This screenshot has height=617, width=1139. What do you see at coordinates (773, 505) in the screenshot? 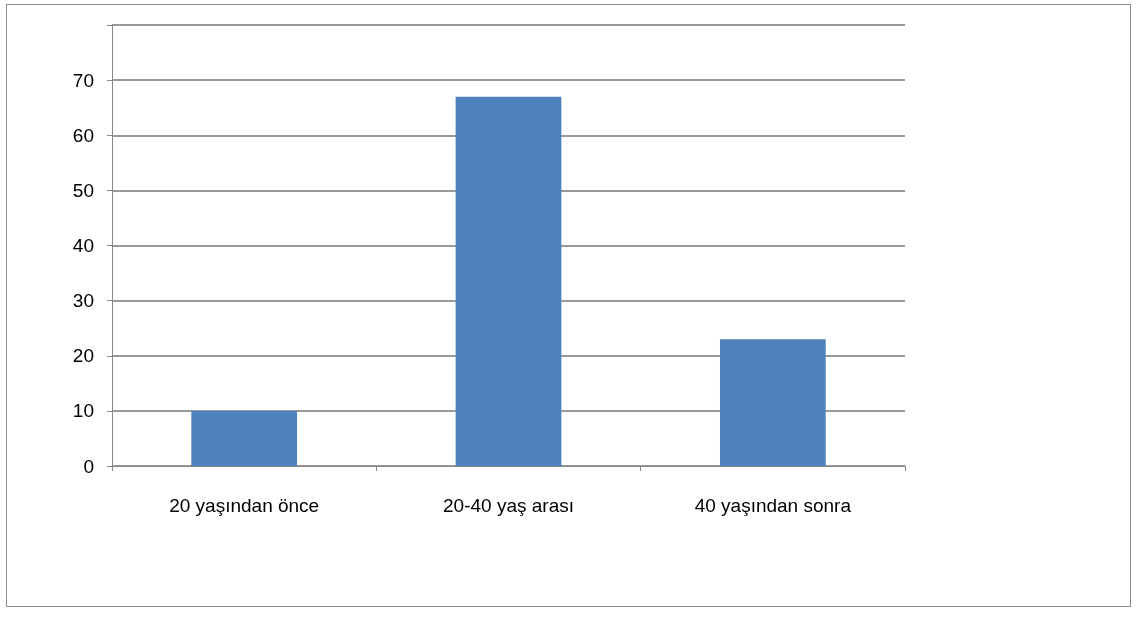
I see `x-tick-label: 40 yaşından sonra` at bounding box center [773, 505].